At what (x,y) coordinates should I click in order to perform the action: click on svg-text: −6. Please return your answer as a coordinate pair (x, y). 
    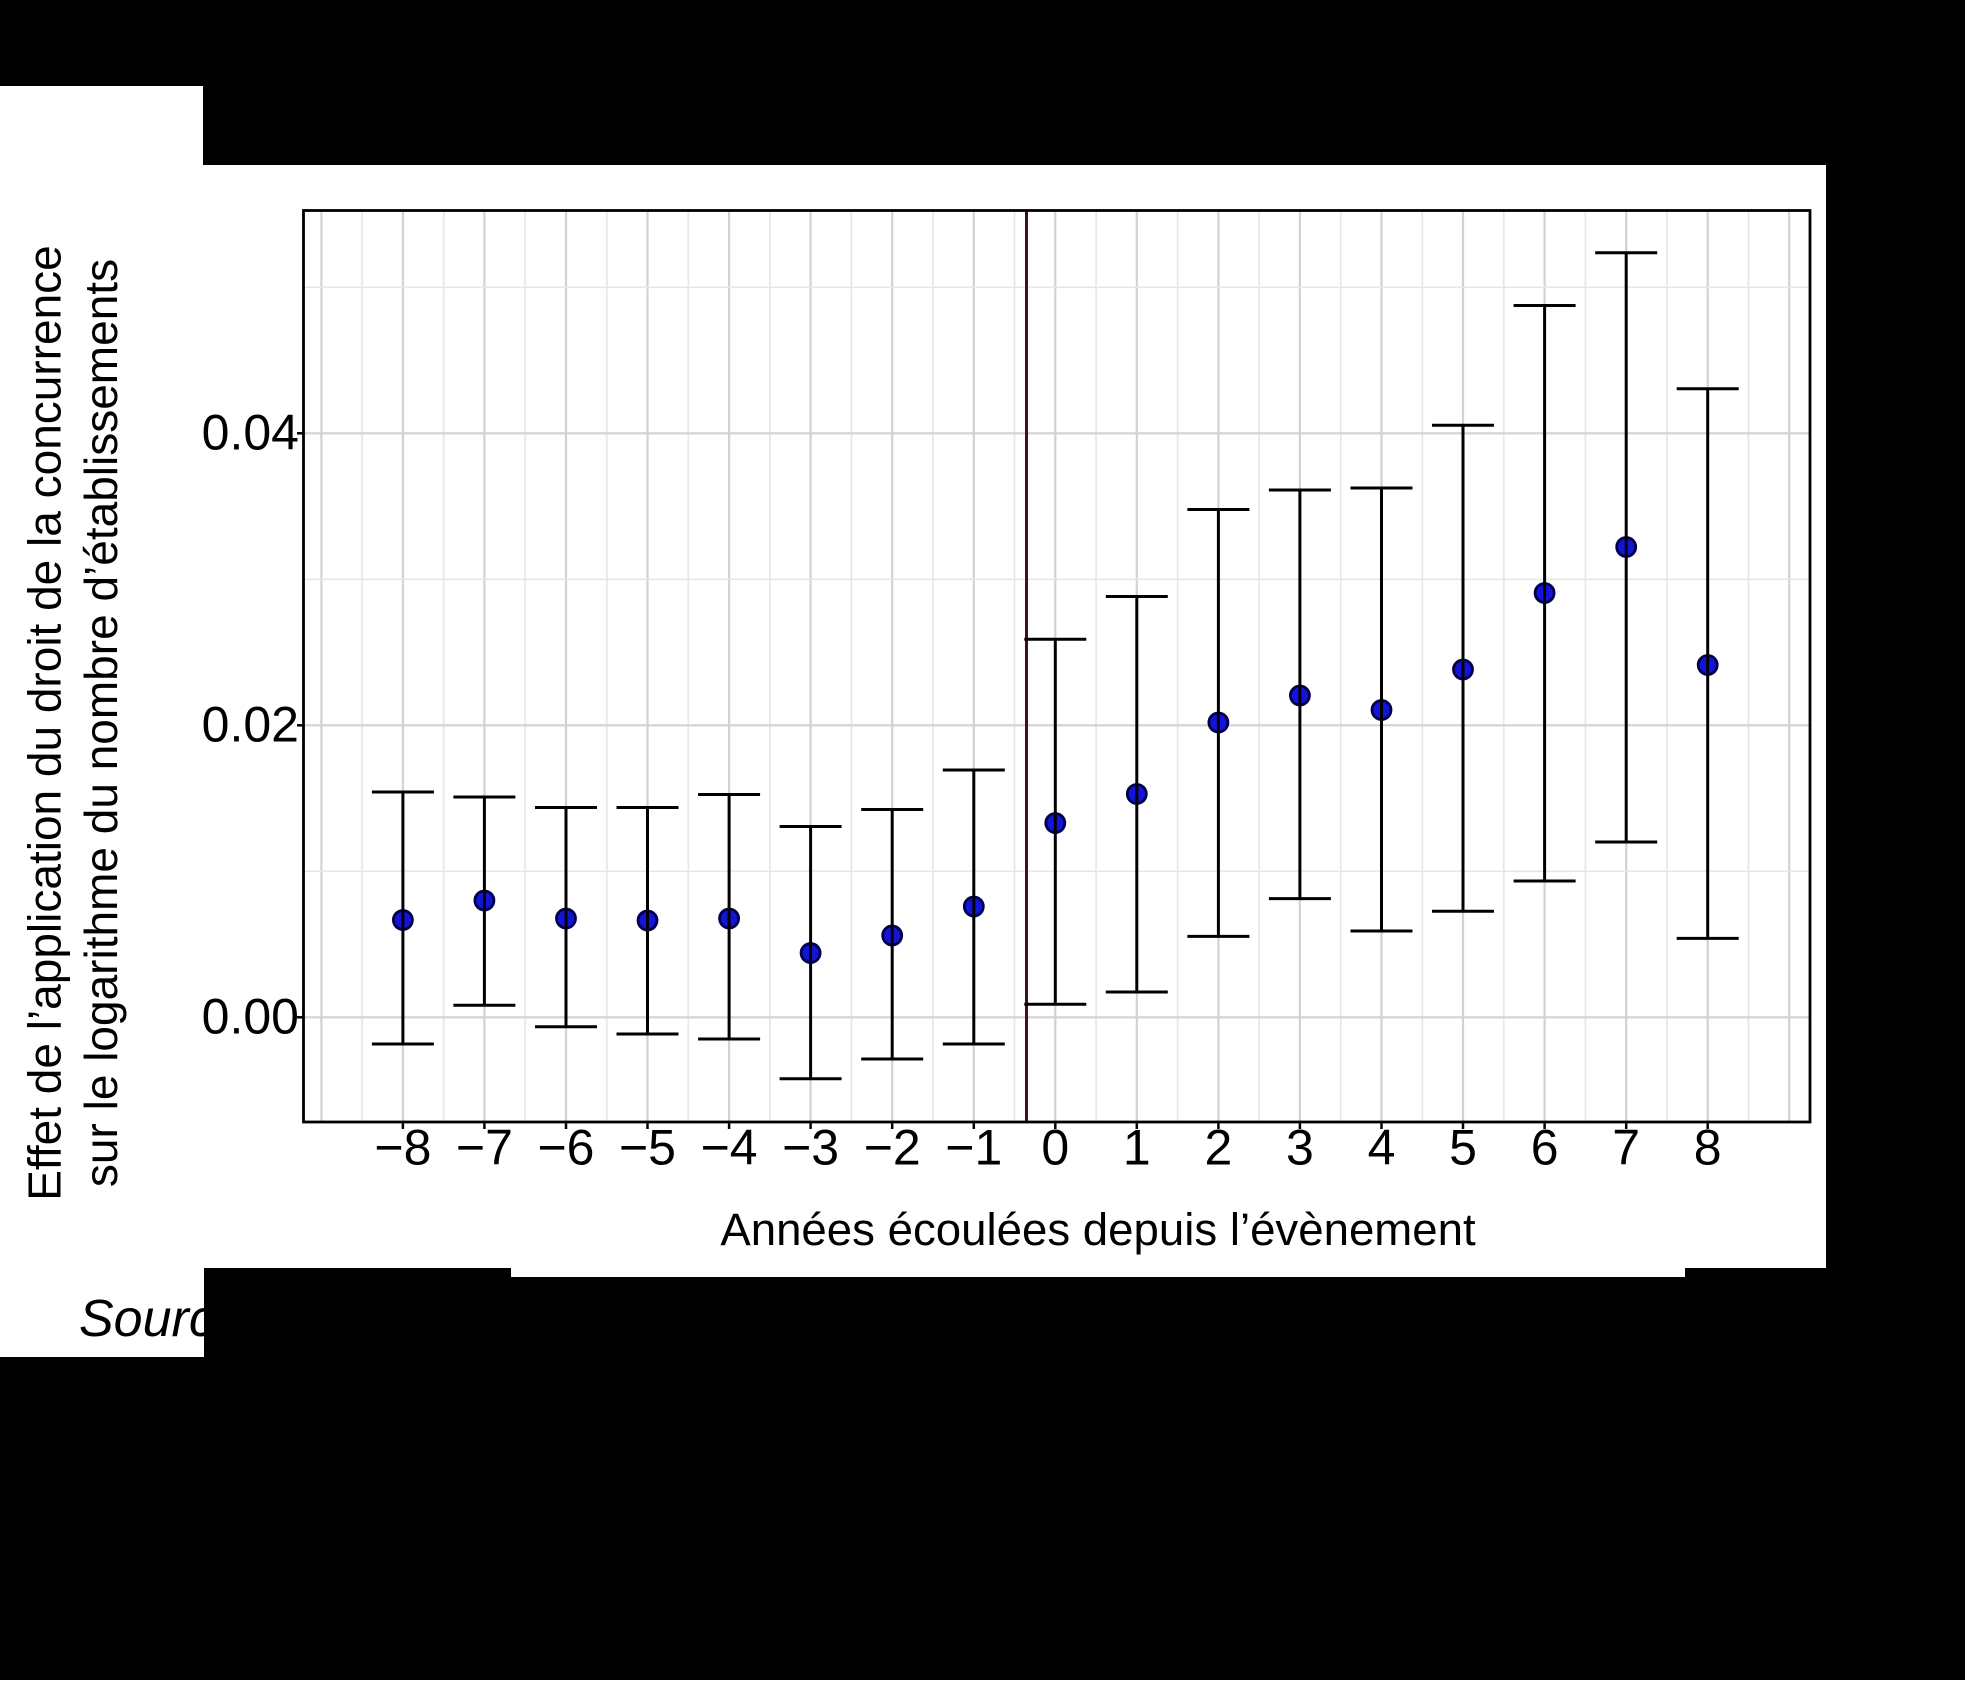
    Looking at the image, I should click on (565, 1148).